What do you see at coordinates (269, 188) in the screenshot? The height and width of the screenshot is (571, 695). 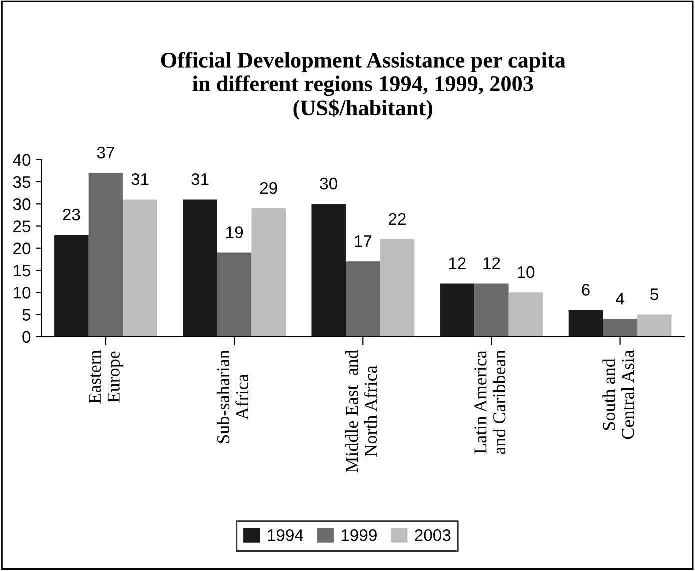 I see `data-label: 29` at bounding box center [269, 188].